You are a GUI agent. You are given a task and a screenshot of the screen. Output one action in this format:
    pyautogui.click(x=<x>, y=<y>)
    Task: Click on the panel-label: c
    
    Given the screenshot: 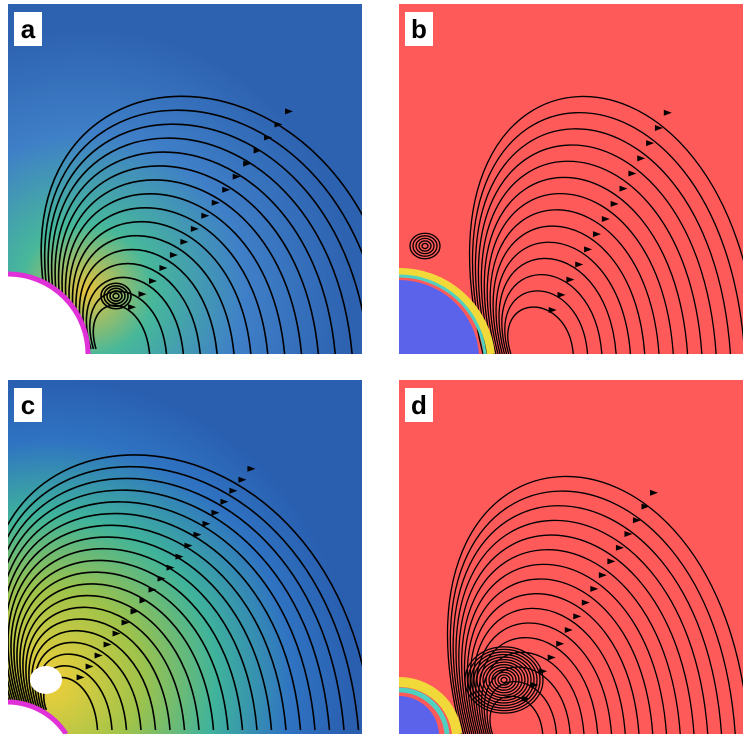 What is the action you would take?
    pyautogui.click(x=28, y=405)
    